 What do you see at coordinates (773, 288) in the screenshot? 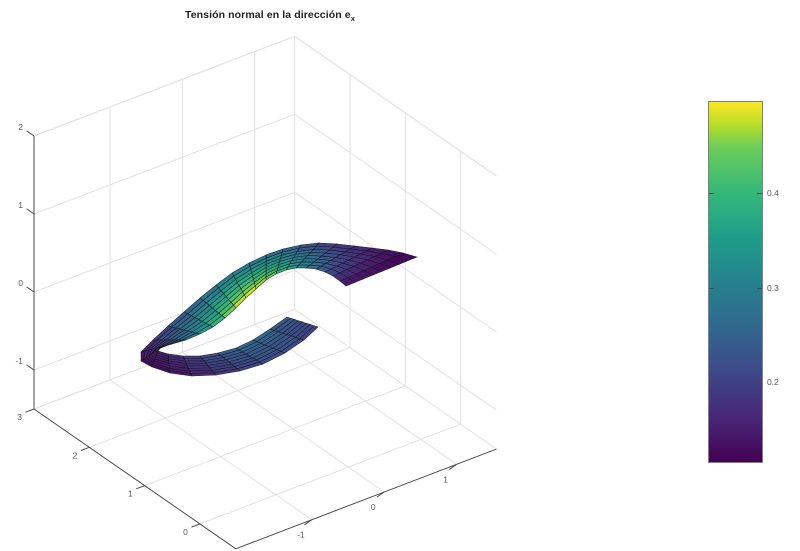
I see `colorbar-tick-label: 0.3` at bounding box center [773, 288].